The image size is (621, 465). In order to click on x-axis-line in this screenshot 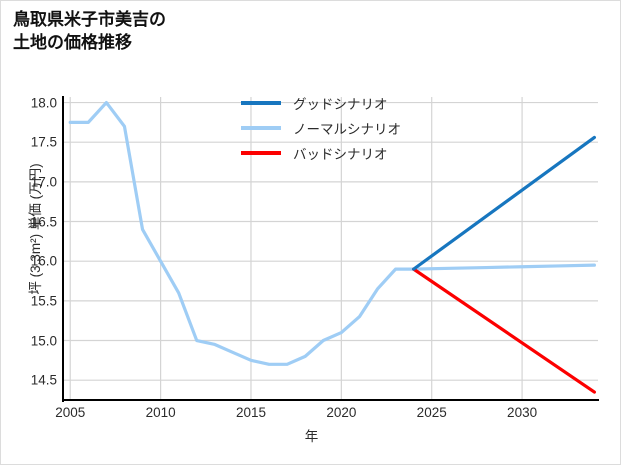, I will do `click(330, 400)`.